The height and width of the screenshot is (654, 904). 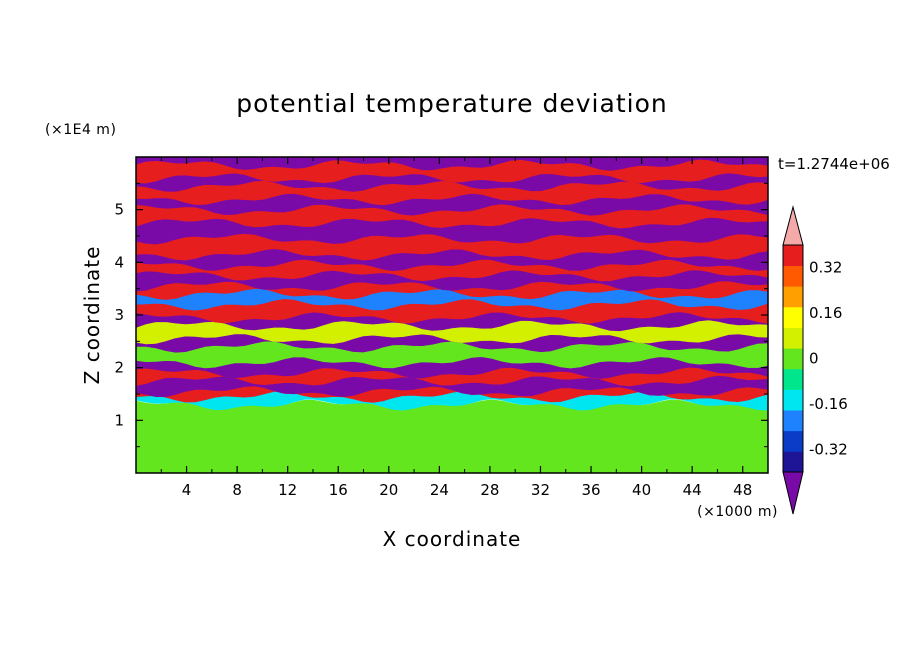 What do you see at coordinates (793, 493) in the screenshot?
I see `colorbar-min-arrow` at bounding box center [793, 493].